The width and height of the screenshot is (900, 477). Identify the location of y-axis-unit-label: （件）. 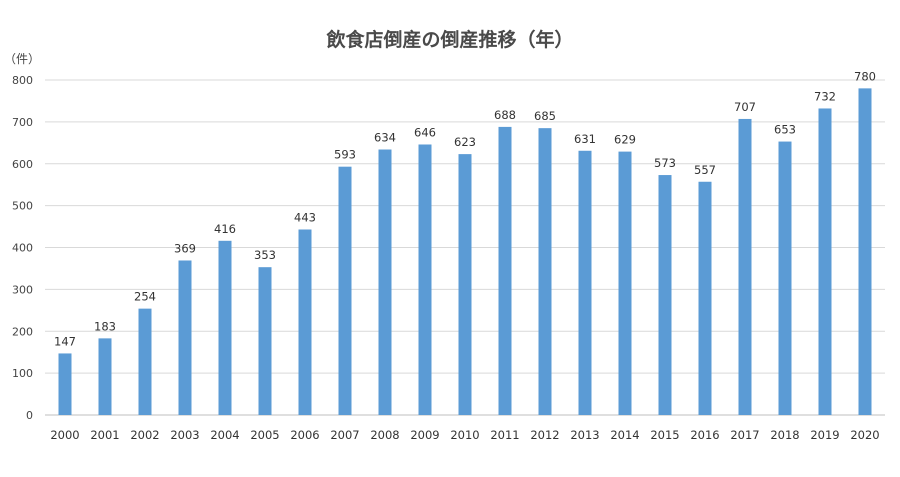
(22, 59).